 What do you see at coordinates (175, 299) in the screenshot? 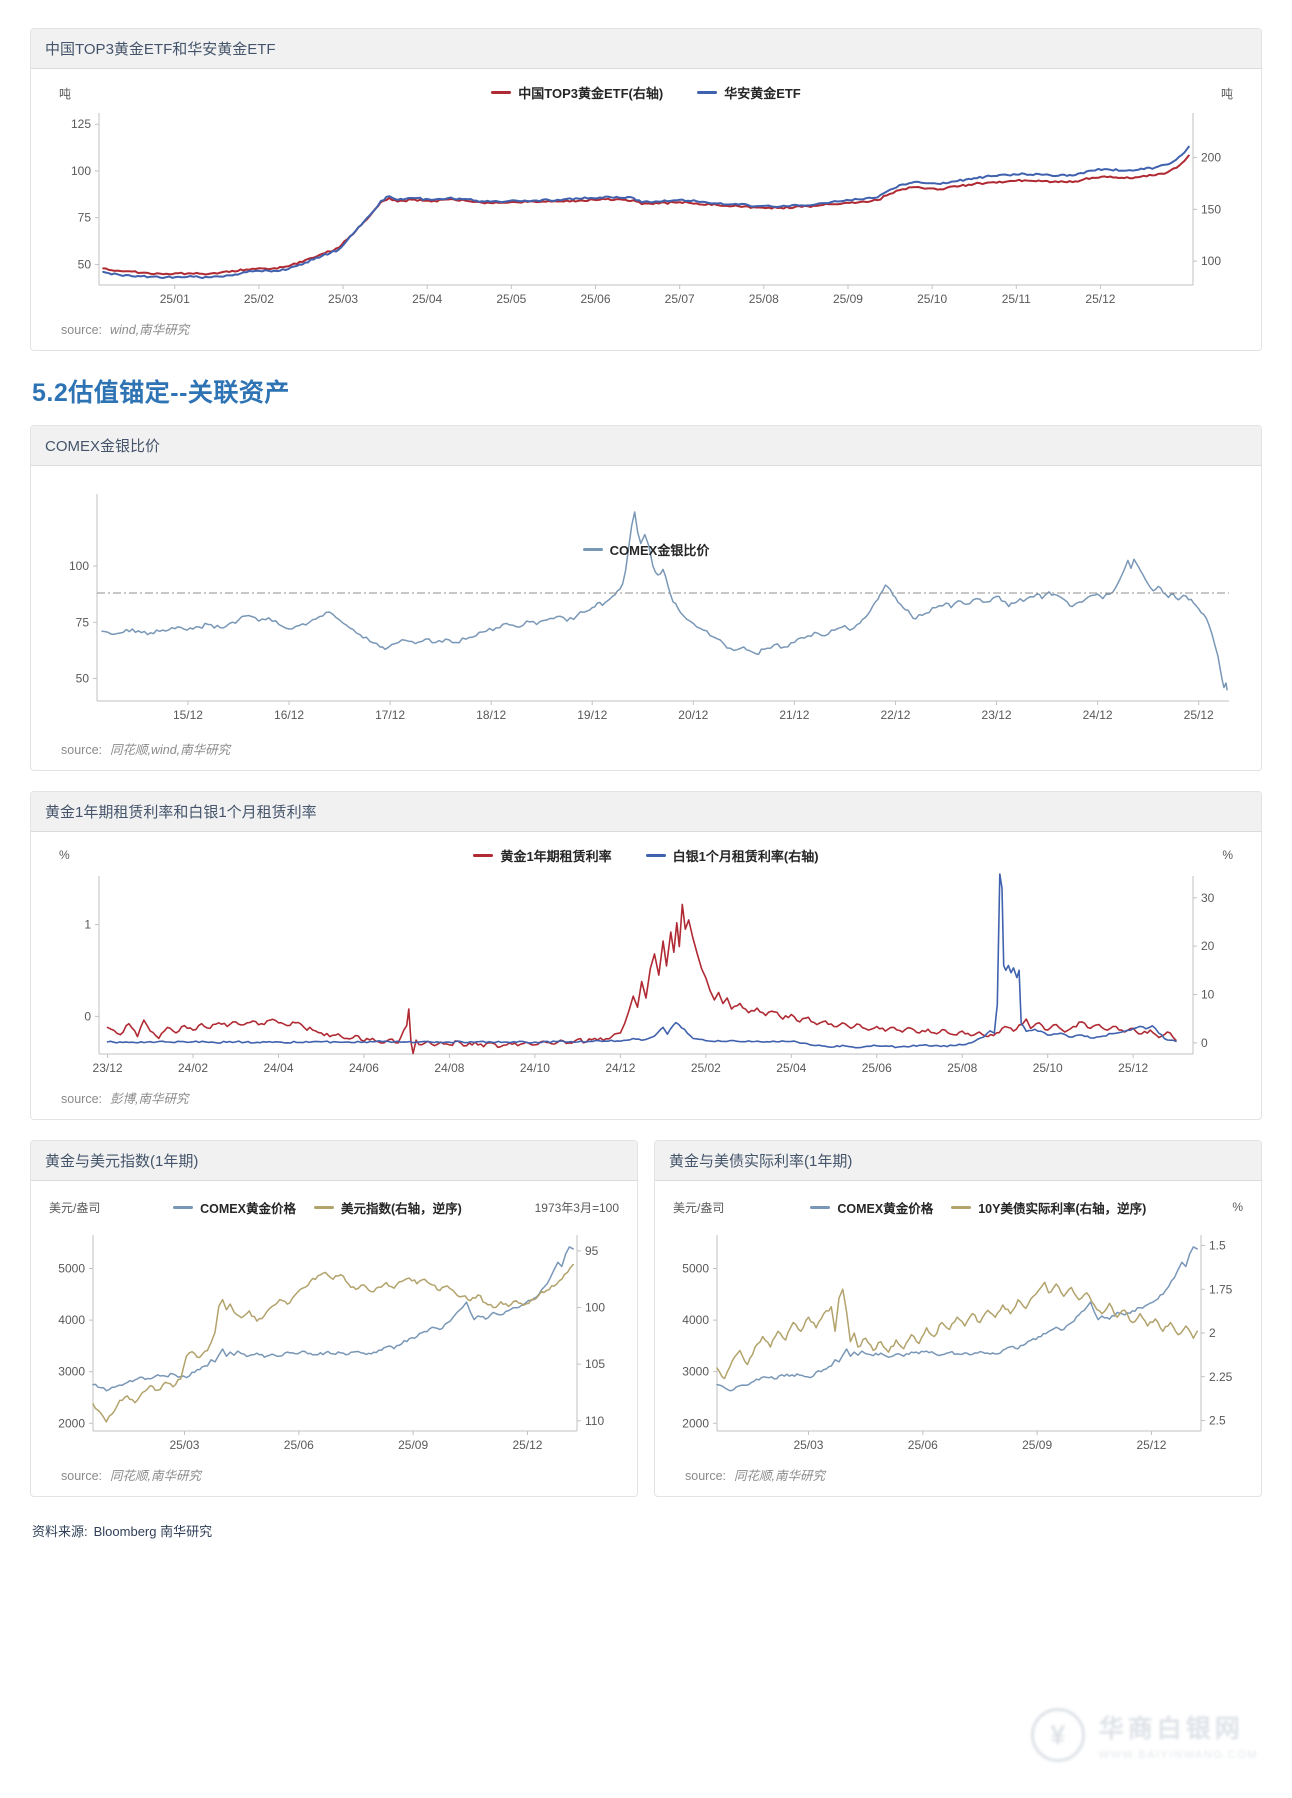
I see `svg-text: 25/01` at bounding box center [175, 299].